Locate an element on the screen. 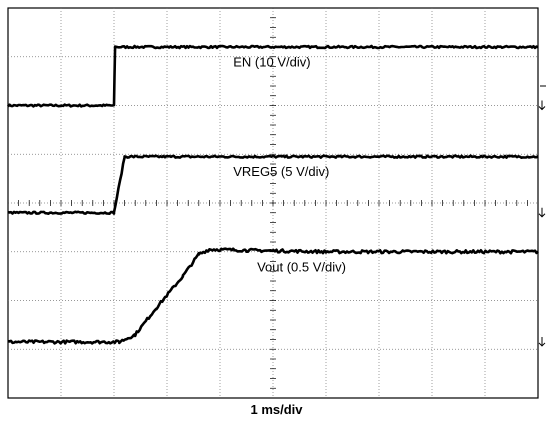  channel-markers is located at coordinates (542, 216).